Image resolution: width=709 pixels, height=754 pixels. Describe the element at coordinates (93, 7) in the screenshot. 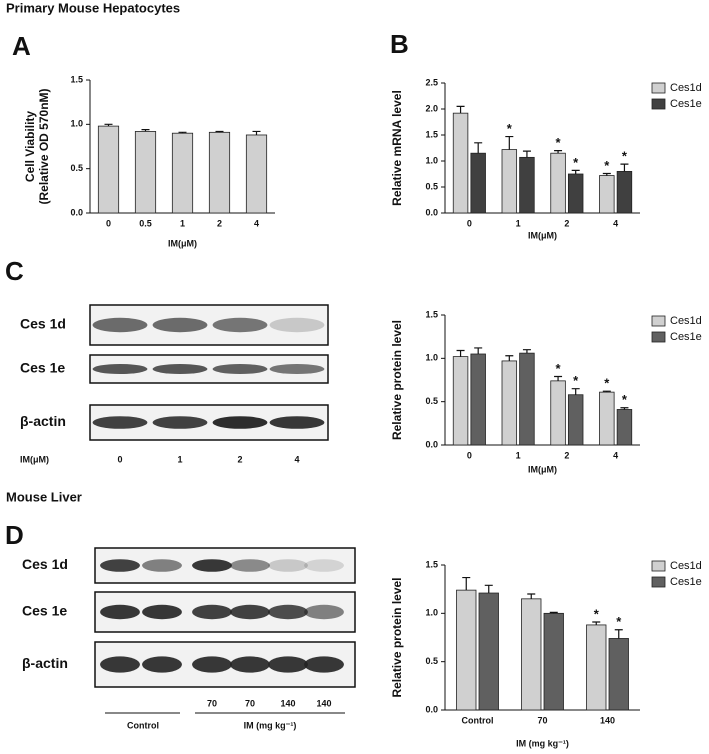

I see `section-title: Primary Mouse Hepatocytes` at that location.